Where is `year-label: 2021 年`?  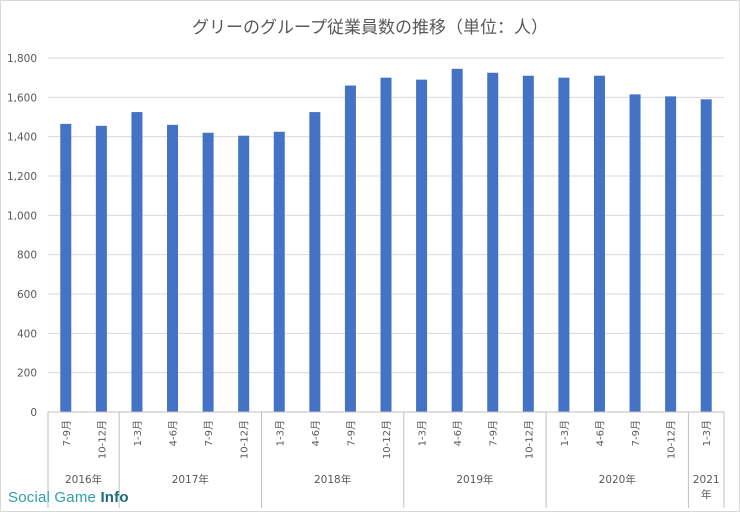
year-label: 2021 年 is located at coordinates (706, 487).